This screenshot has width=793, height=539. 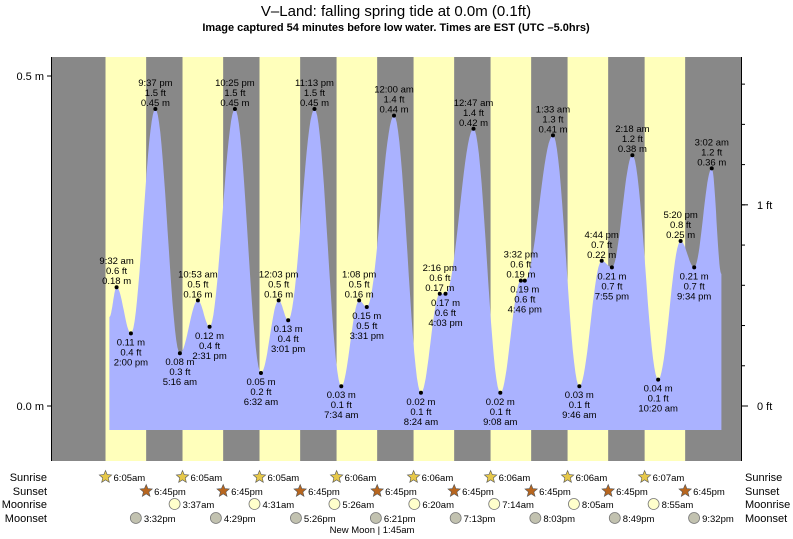 I want to click on moonset-time: 6:21pm, so click(x=400, y=519).